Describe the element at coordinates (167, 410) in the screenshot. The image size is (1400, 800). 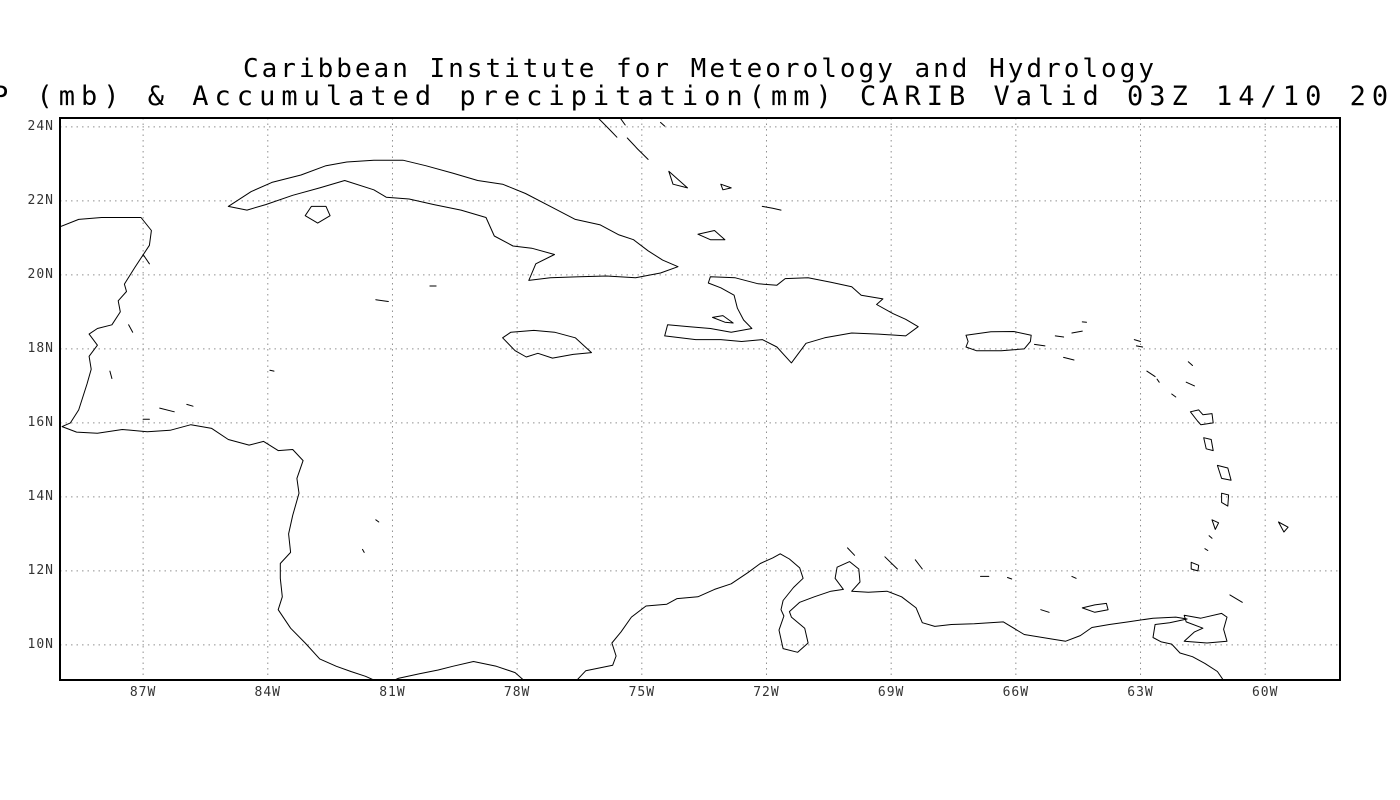
I see `coastline-roatan` at that location.